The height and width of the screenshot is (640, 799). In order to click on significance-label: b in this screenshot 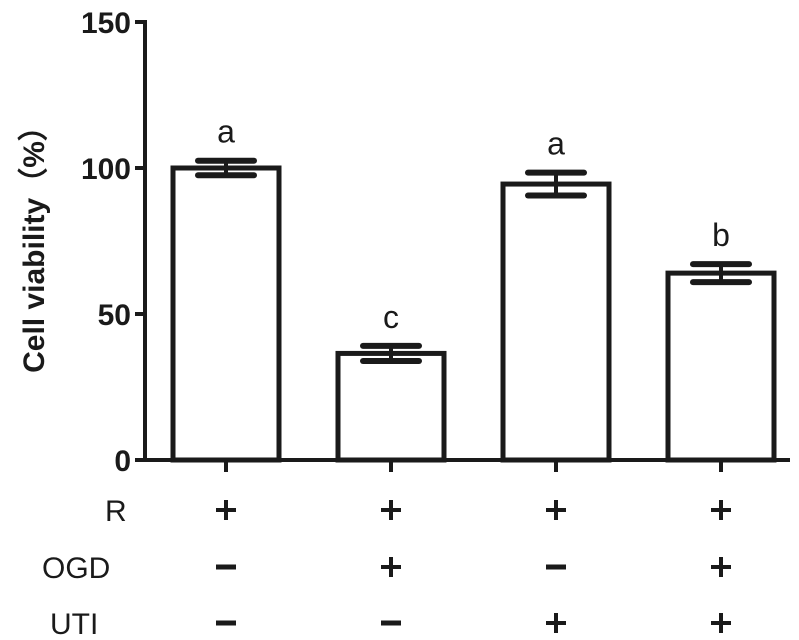, I will do `click(721, 235)`.